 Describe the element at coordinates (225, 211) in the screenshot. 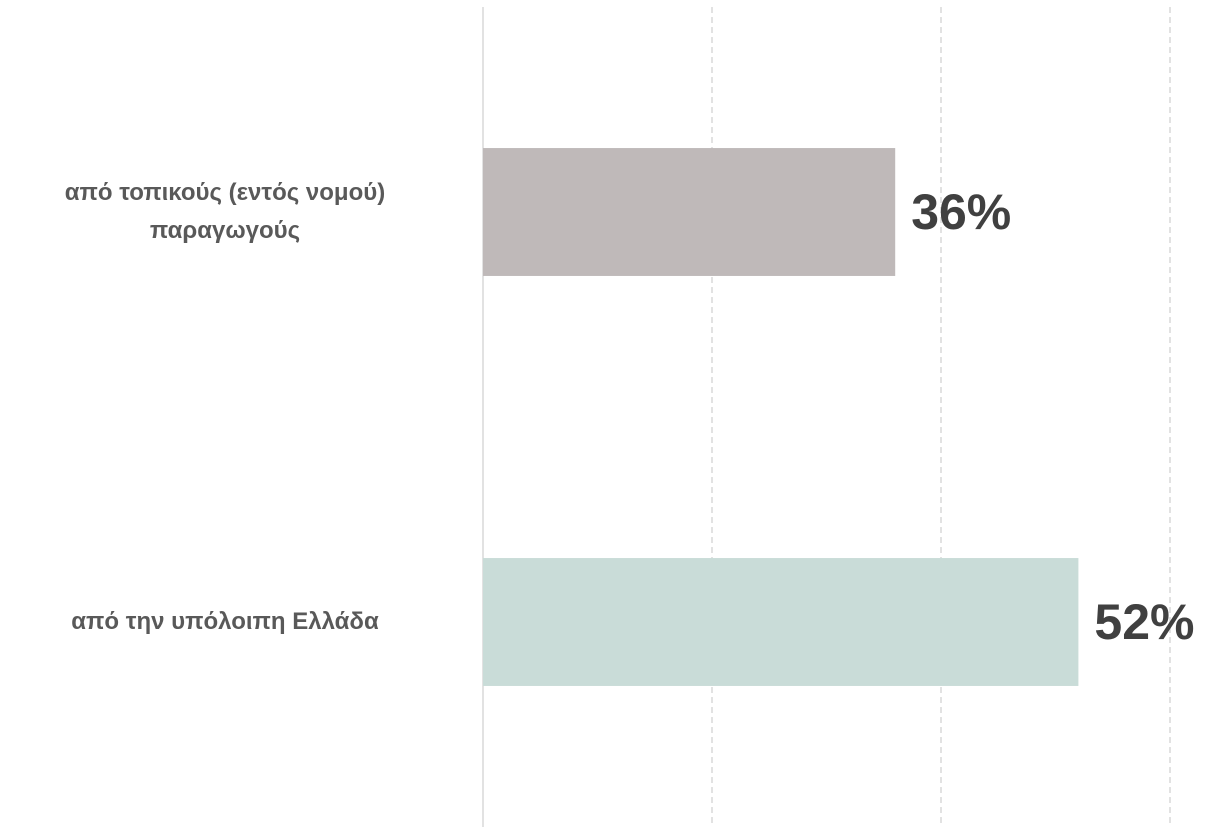

I see `category-label: από τοπικούς (εντός νομού) παραγωγούς` at that location.